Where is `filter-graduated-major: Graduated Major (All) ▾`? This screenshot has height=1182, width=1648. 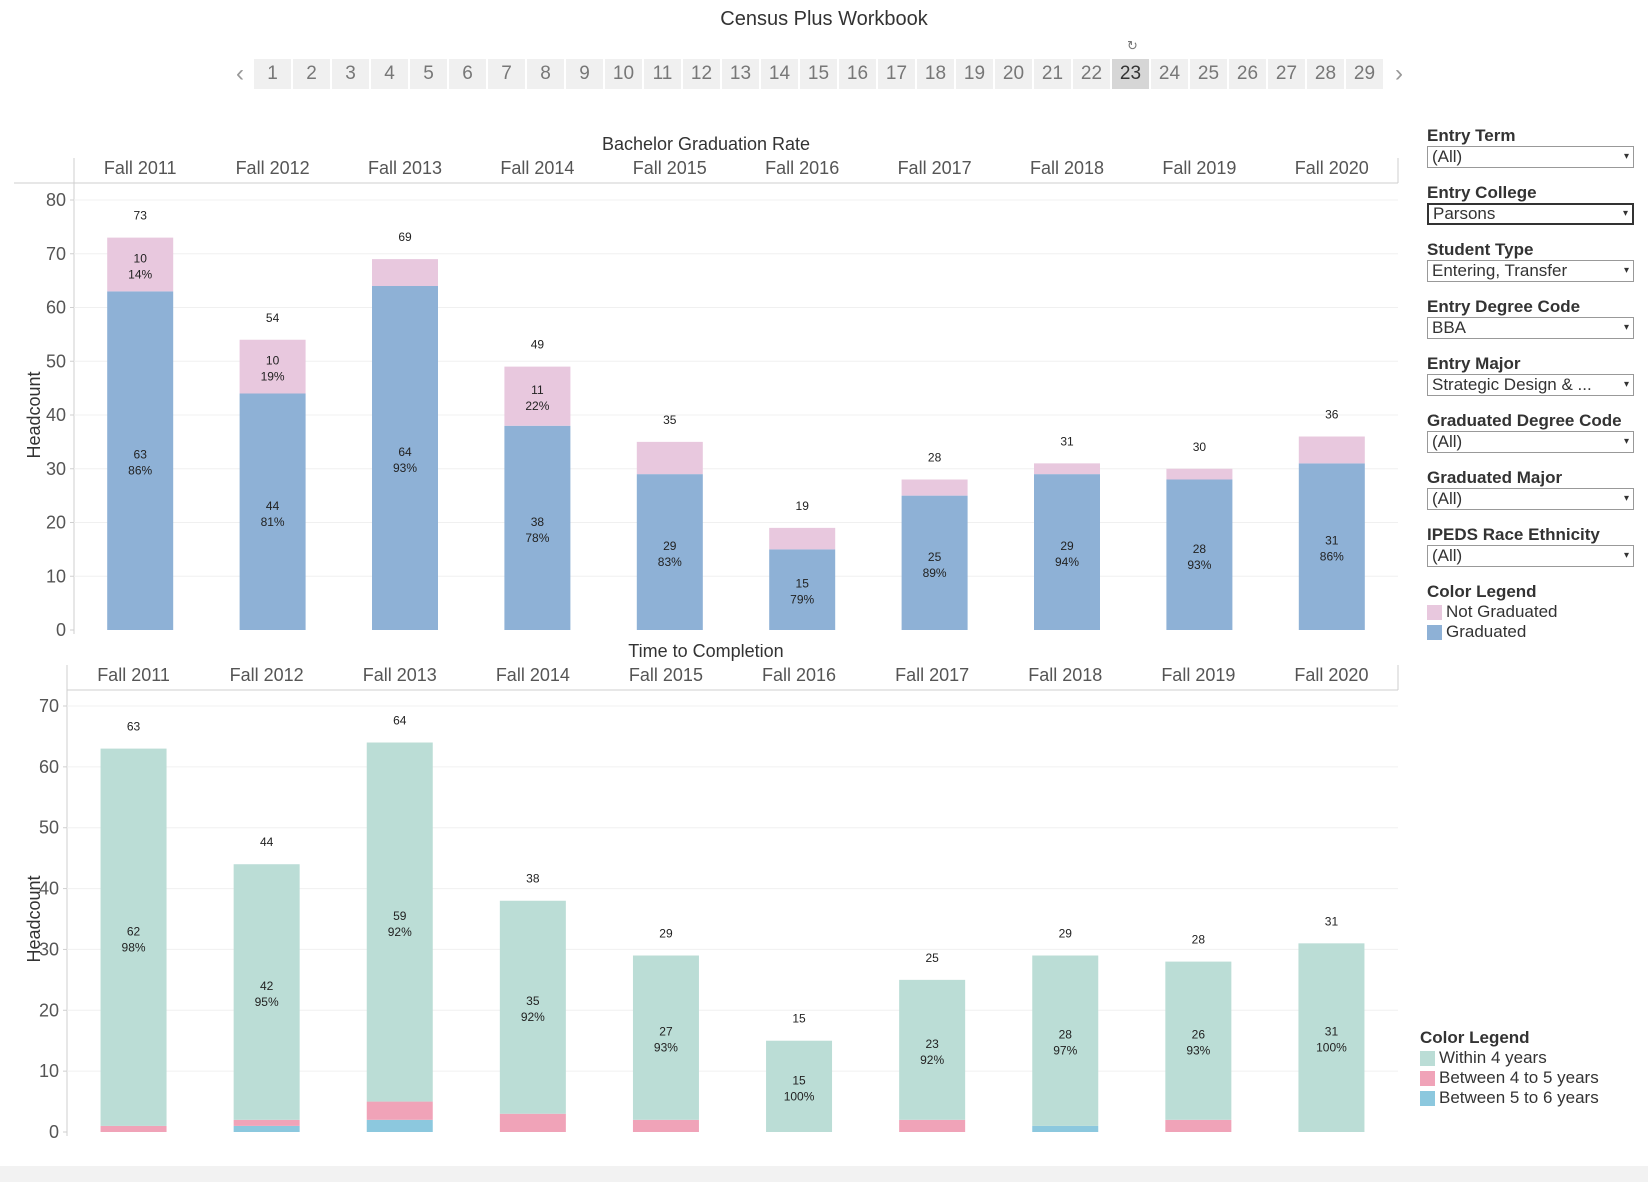 filter-graduated-major: Graduated Major (All) ▾ is located at coordinates (1530, 489).